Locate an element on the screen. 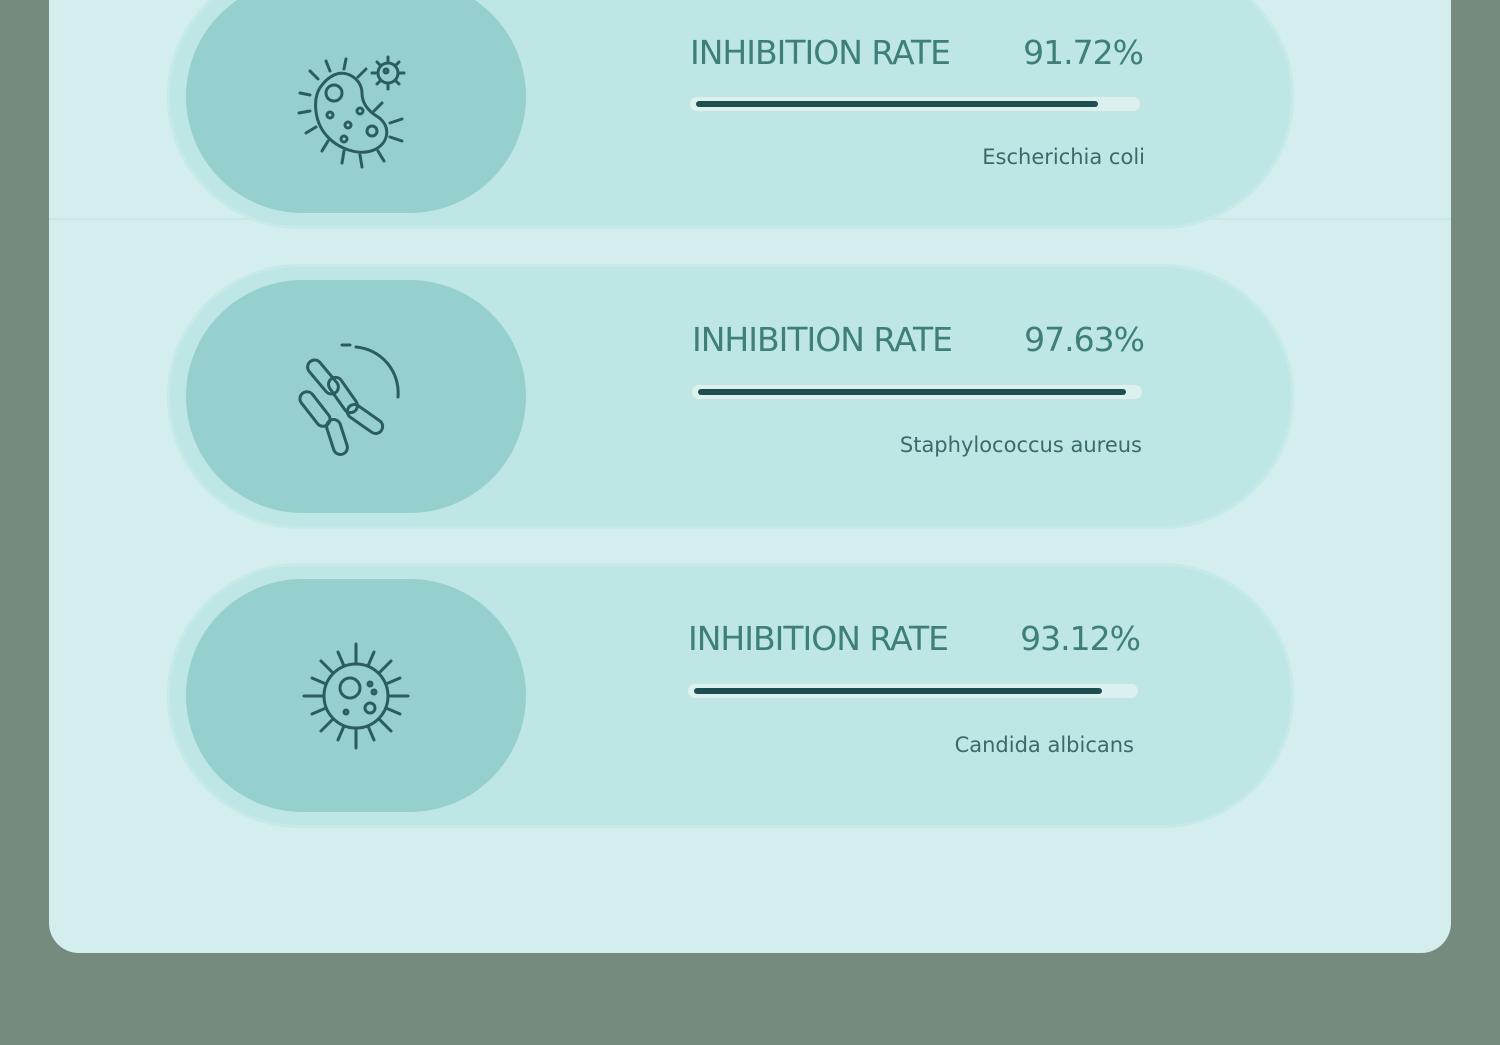 This screenshot has width=1500, height=1045. rod-bacteria-icon is located at coordinates (349, 399).